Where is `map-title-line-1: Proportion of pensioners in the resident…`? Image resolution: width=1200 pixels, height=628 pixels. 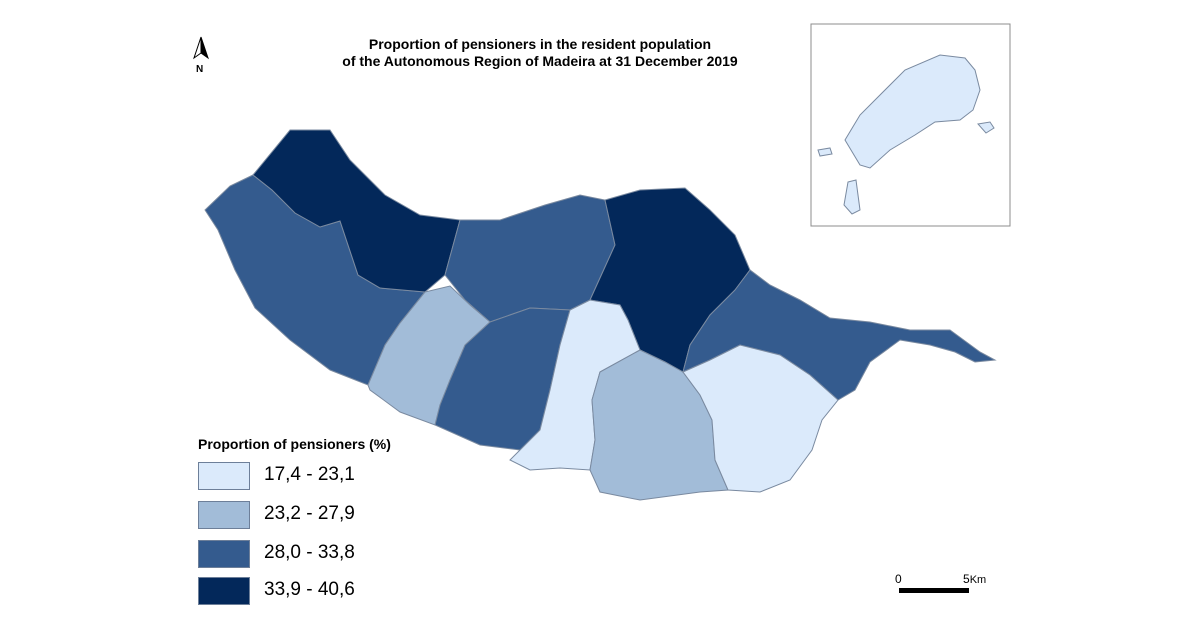
map-title-line-1: Proportion of pensioners in the resident… is located at coordinates (540, 44).